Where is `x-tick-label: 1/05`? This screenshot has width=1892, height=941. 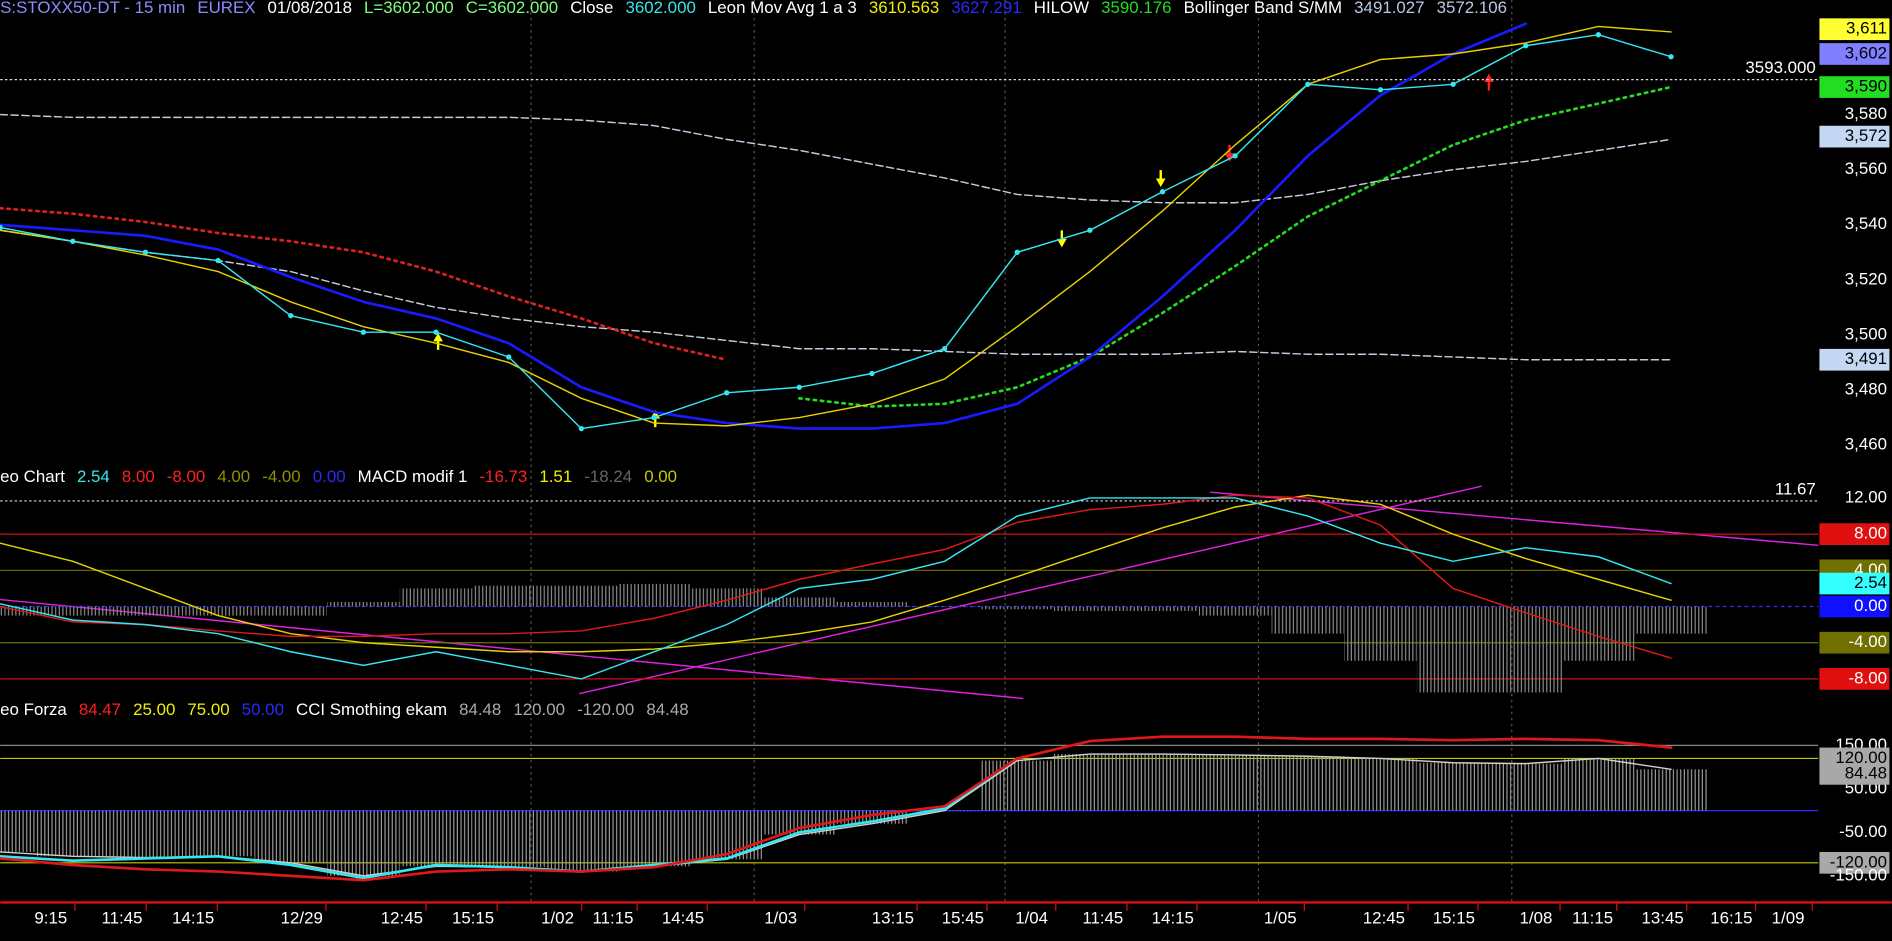
x-tick-label: 1/05 is located at coordinates (1280, 918).